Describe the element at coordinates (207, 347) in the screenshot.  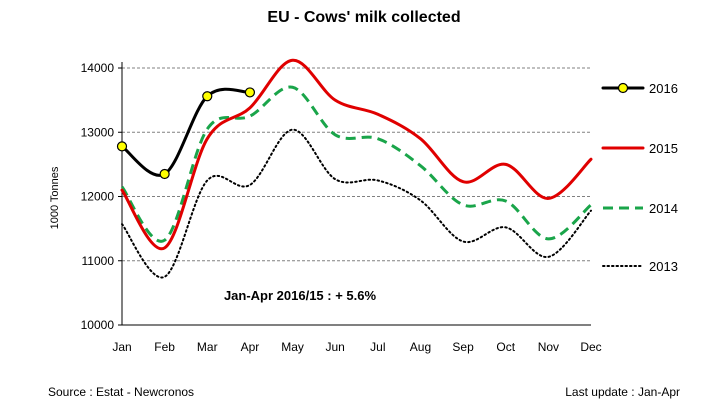
I see `x-tick-label: Mar` at that location.